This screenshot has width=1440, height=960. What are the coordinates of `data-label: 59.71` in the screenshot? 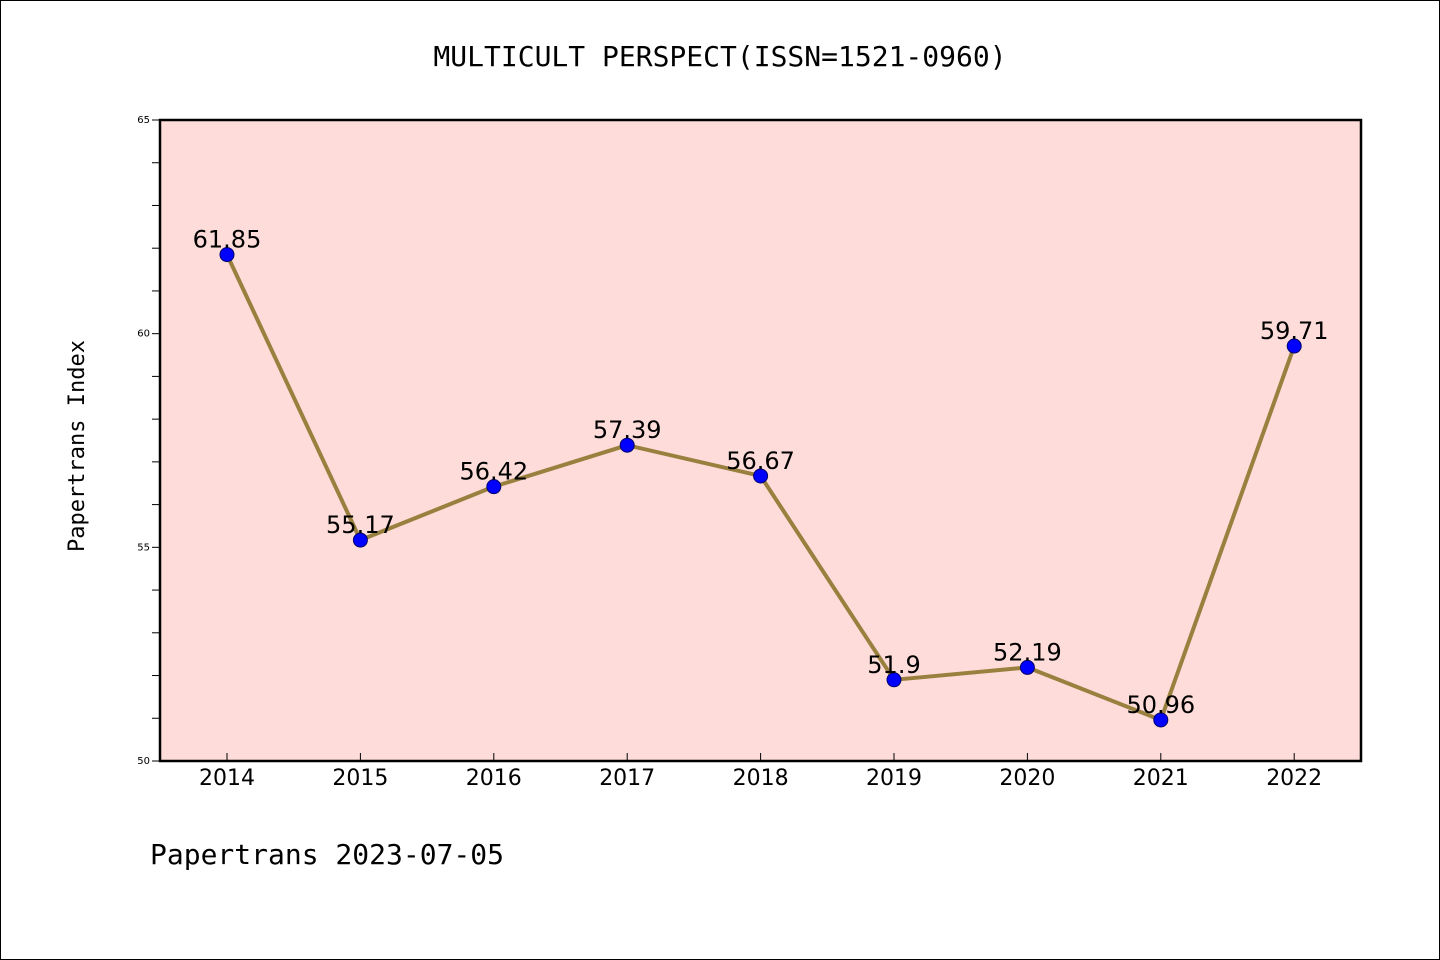 It's located at (1294, 331).